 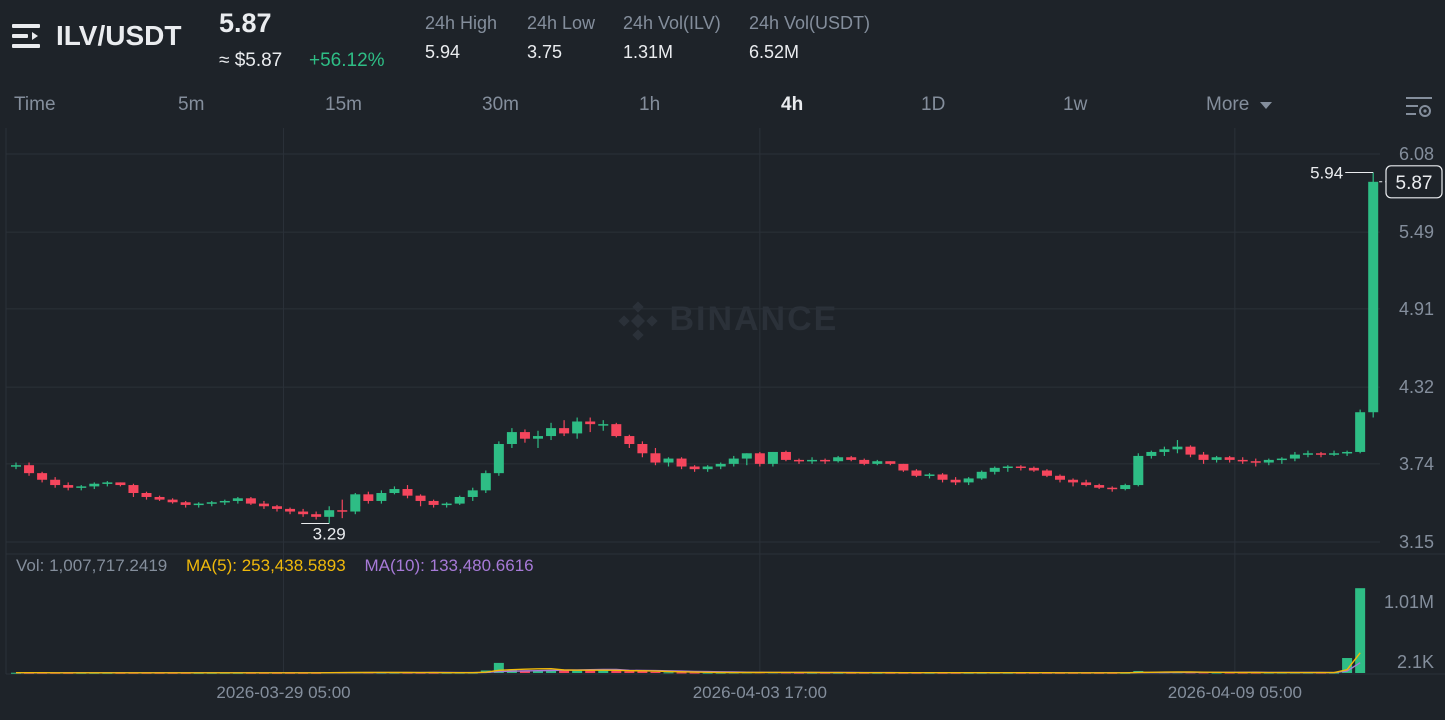 I want to click on volume-ma10: MA(10): 133,480.6616, so click(x=449, y=565).